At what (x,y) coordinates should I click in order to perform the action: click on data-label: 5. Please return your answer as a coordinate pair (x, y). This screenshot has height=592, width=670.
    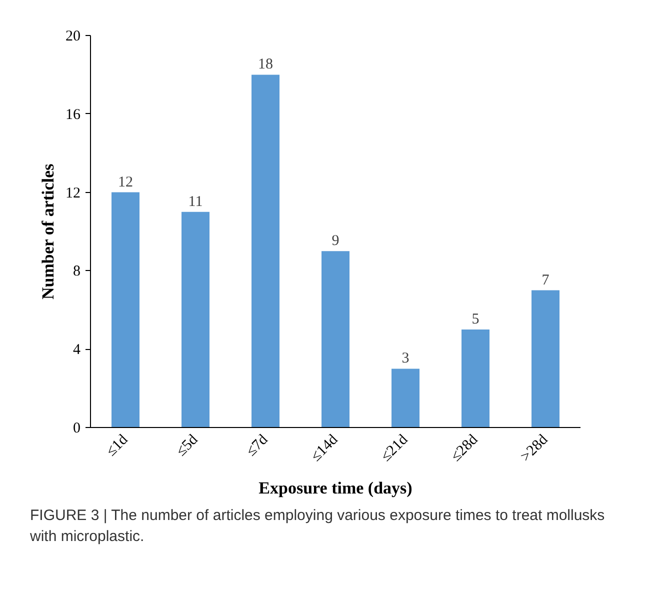
    Looking at the image, I should click on (476, 320).